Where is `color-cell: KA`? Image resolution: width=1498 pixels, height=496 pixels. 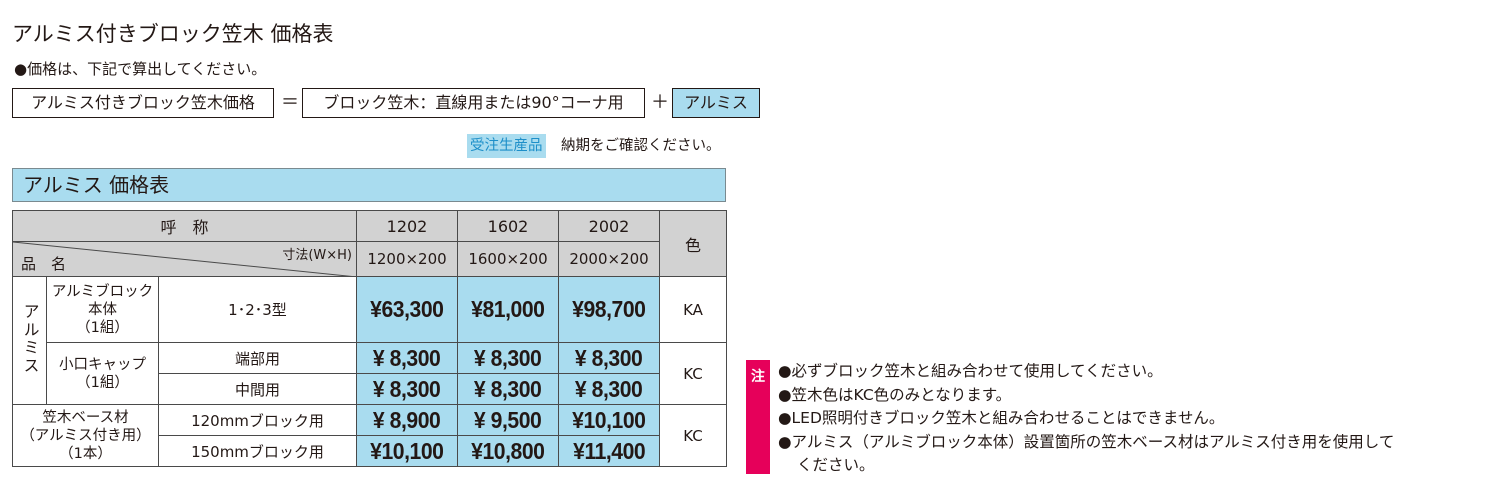
color-cell: KA is located at coordinates (693, 309).